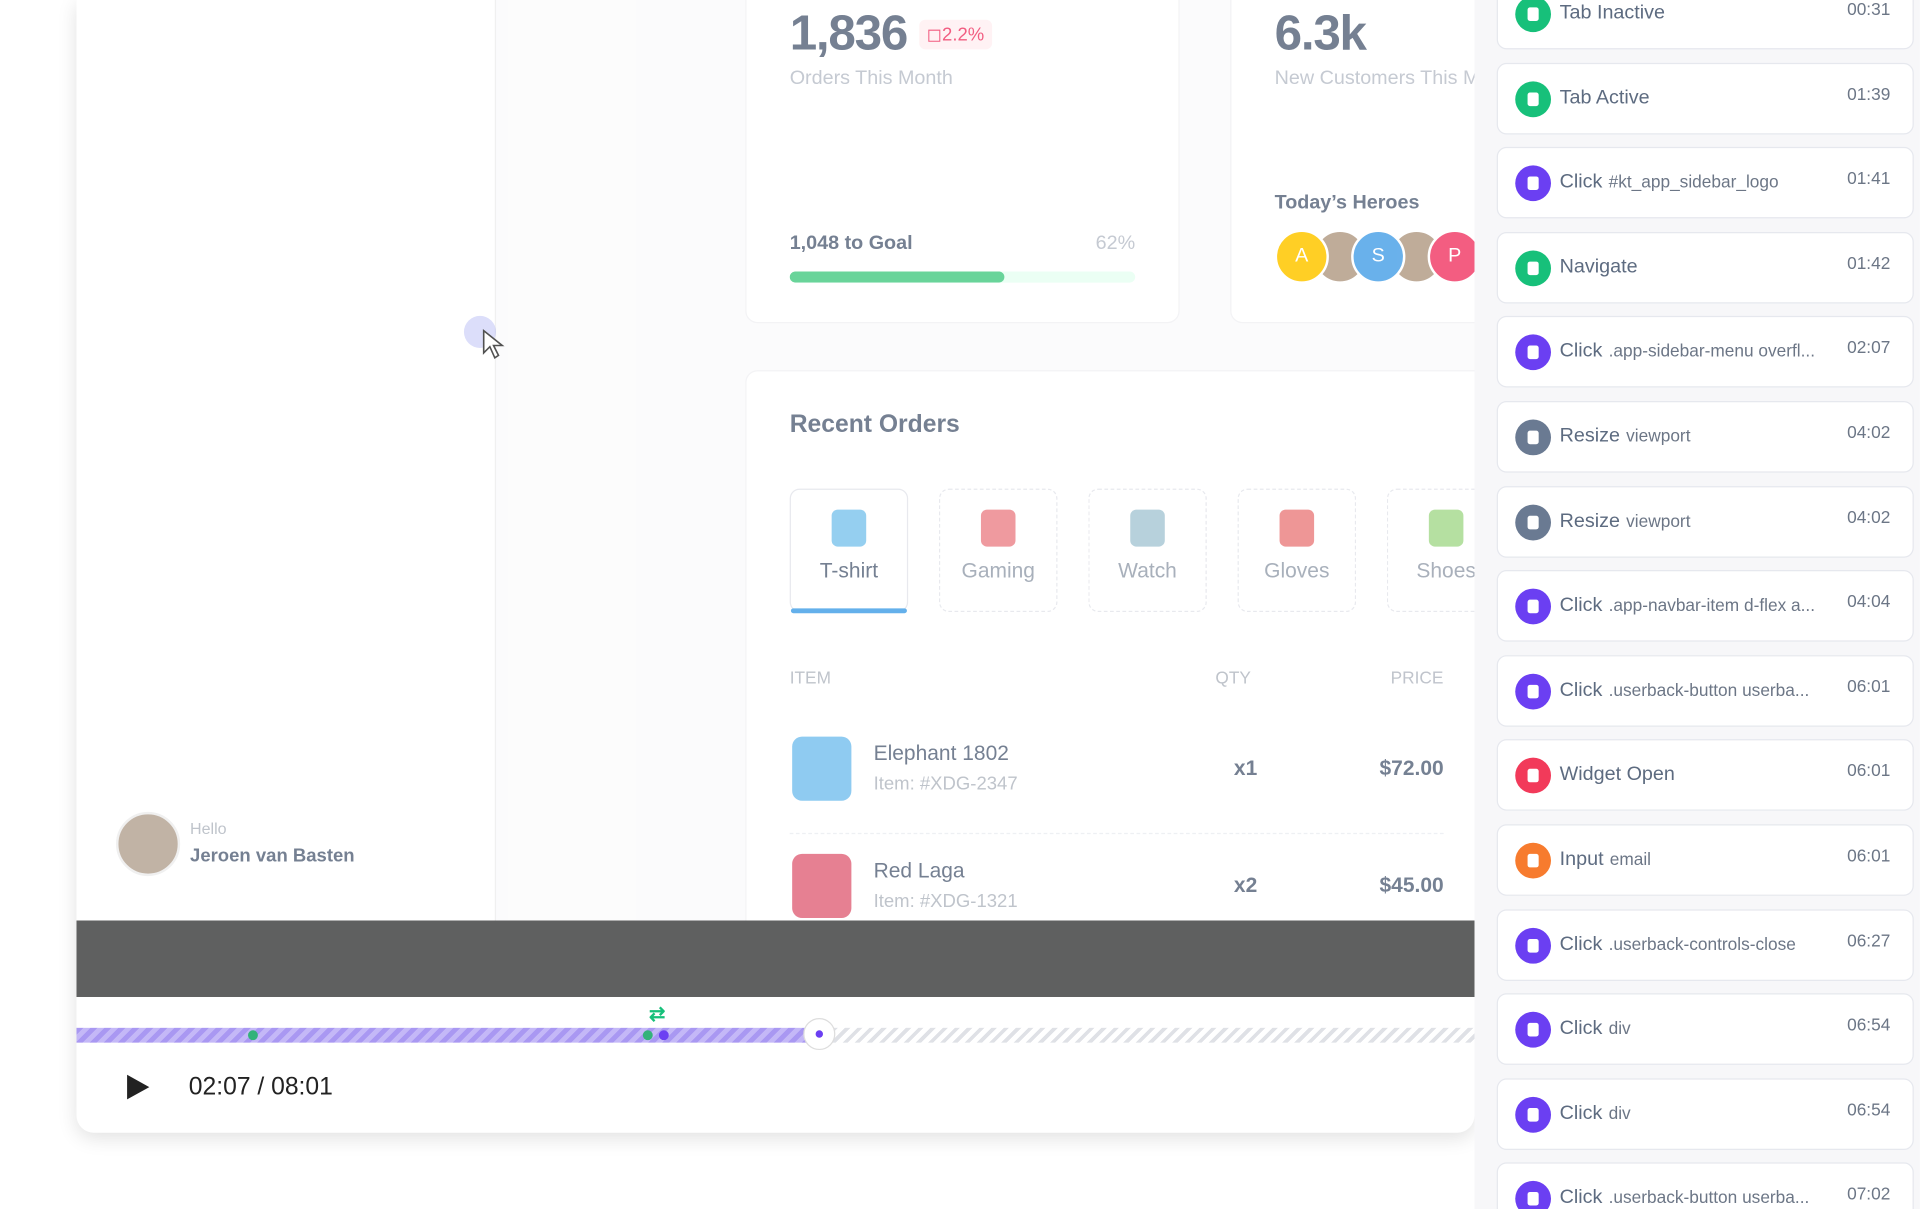 This screenshot has width=1920, height=1209. What do you see at coordinates (941, 753) in the screenshot?
I see `product-name: Elephant 1802` at bounding box center [941, 753].